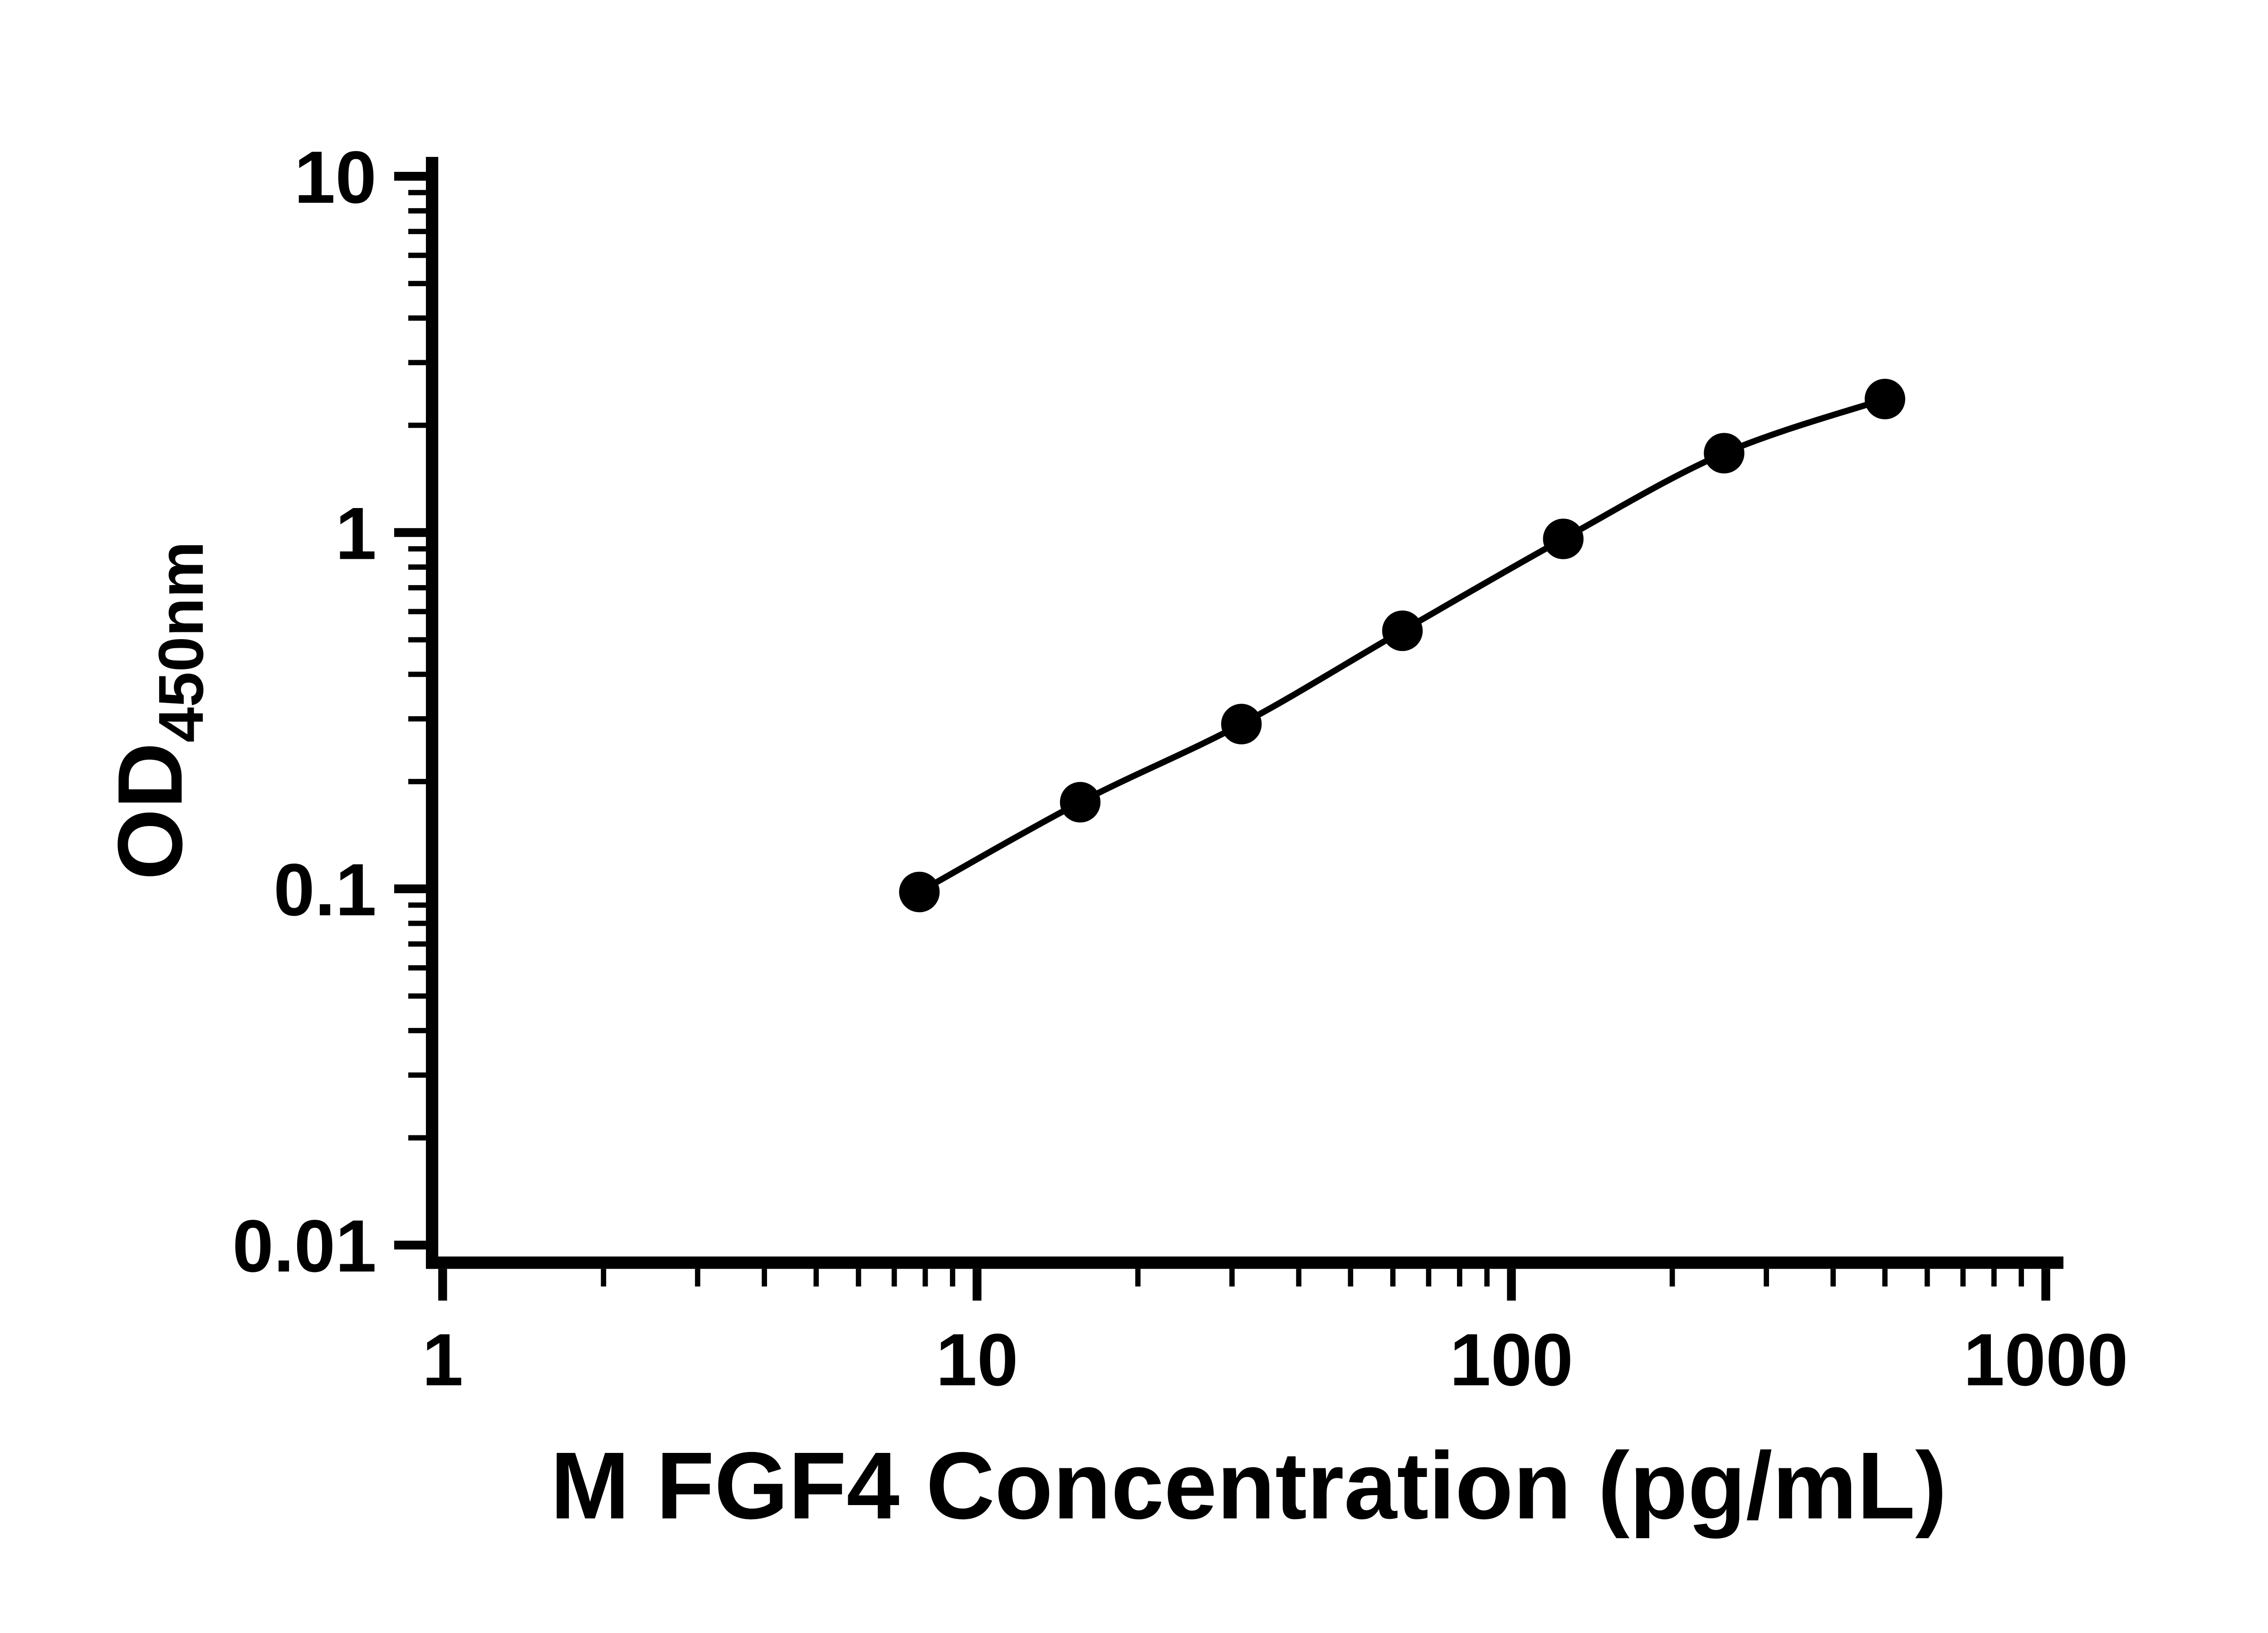 This screenshot has height=1633, width=2268. Describe the element at coordinates (335, 177) in the screenshot. I see `y-tick-label: 10` at that location.